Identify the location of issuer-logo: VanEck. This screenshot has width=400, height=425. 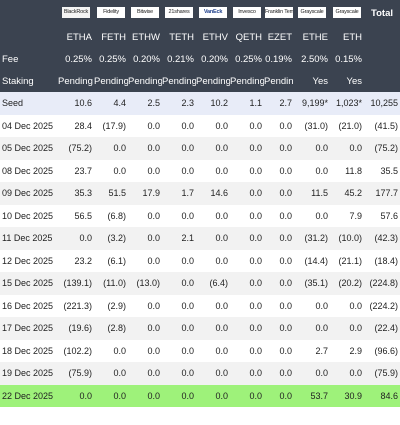
(213, 12).